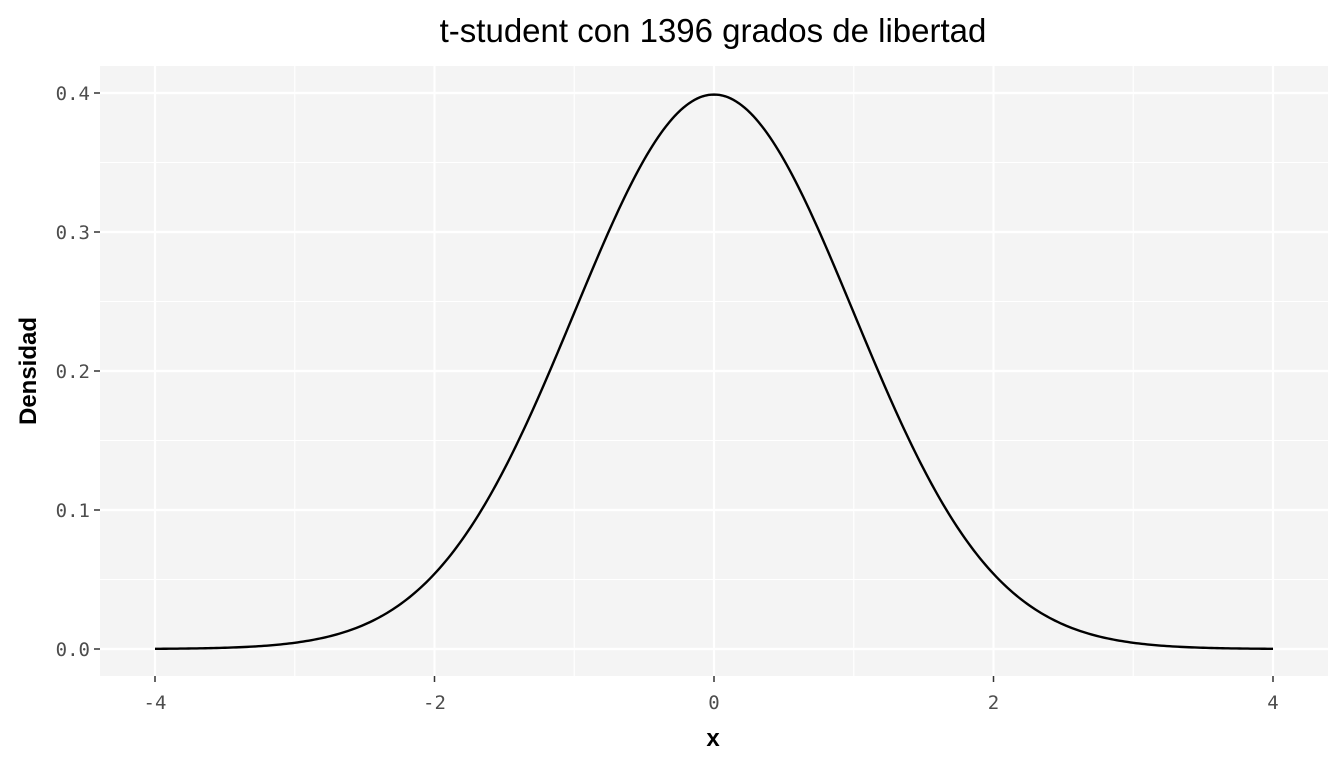 The height and width of the screenshot is (768, 1344). I want to click on x-tick-label: -4, so click(155, 703).